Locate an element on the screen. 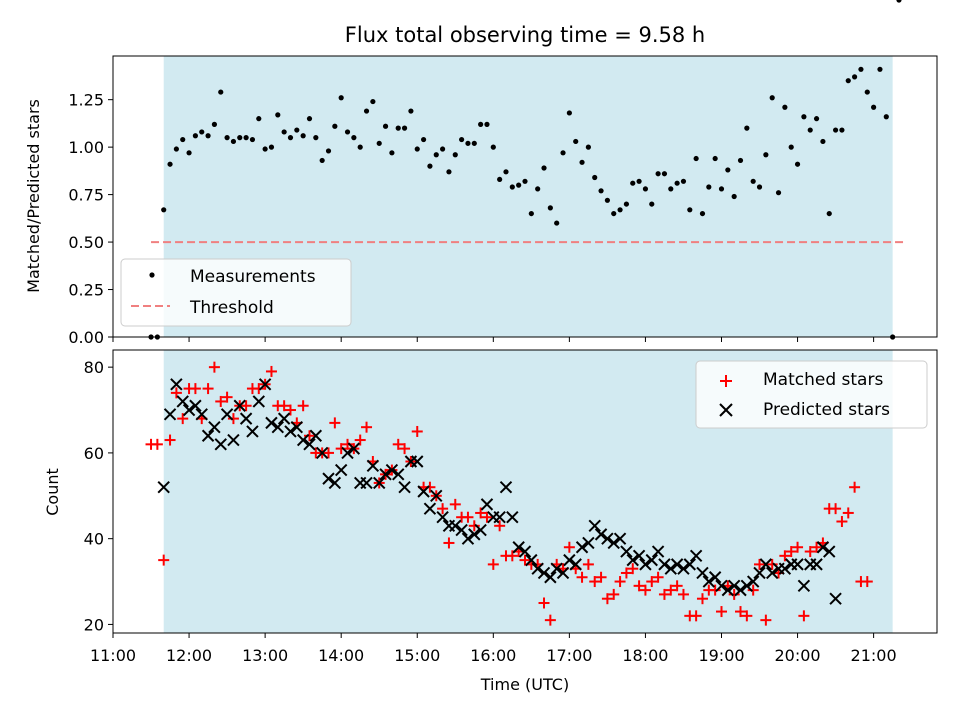 The image size is (960, 720). bottom-y-tick-label: 40 is located at coordinates (94, 539).